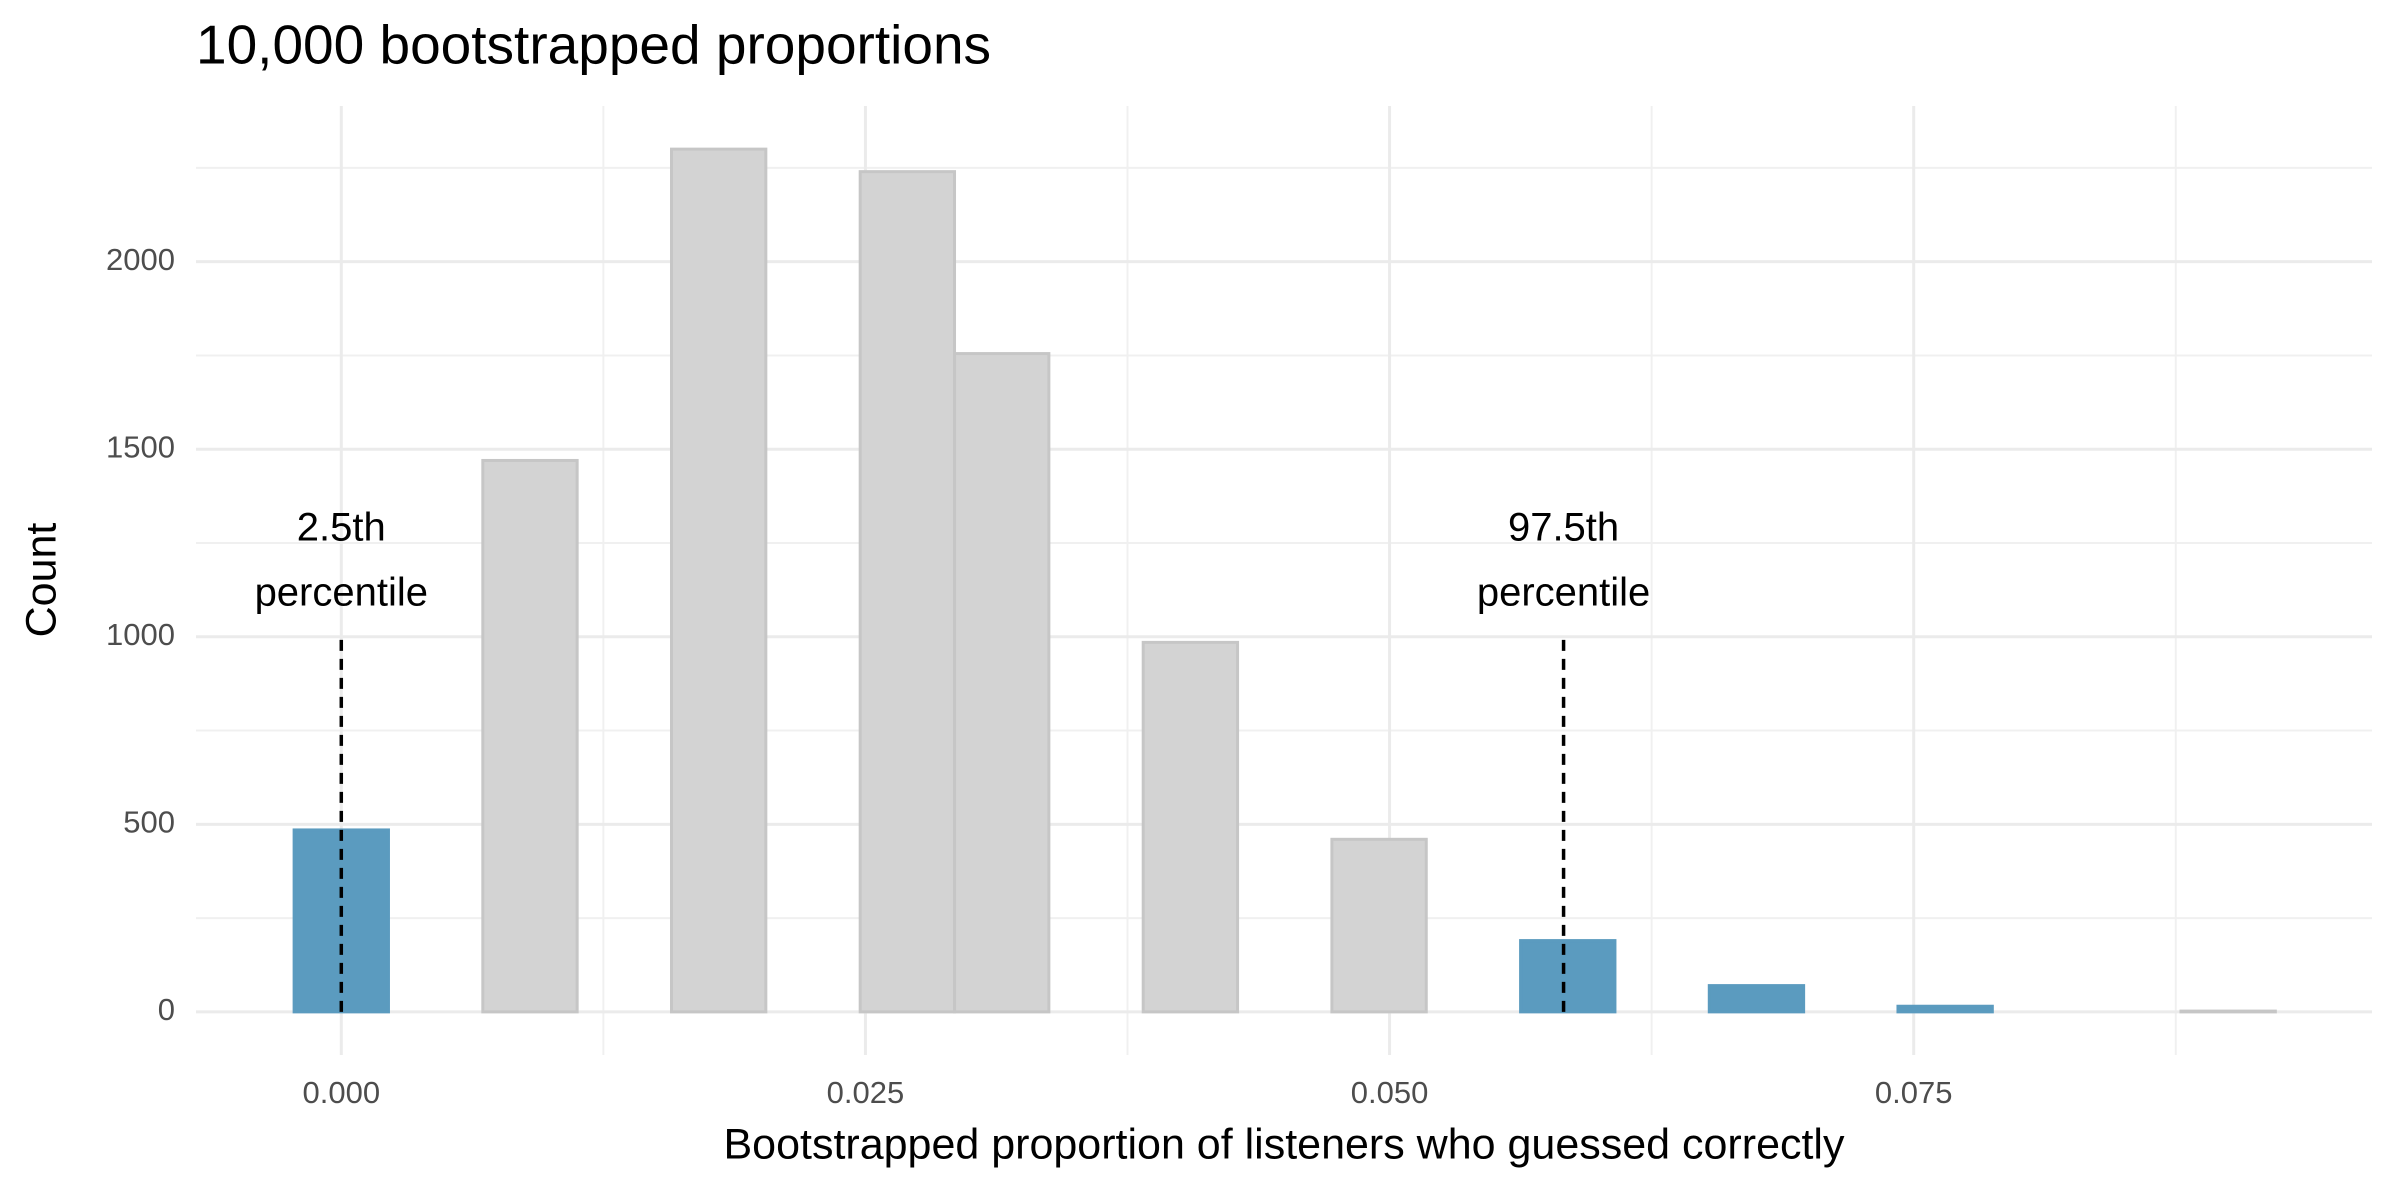  What do you see at coordinates (140, 446) in the screenshot?
I see `y-tick-label: 1500` at bounding box center [140, 446].